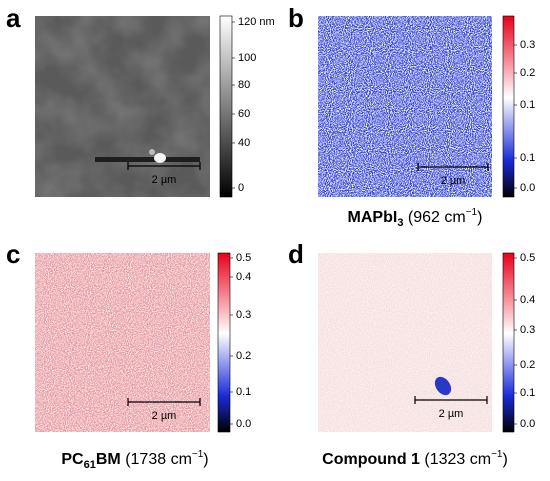  Describe the element at coordinates (443, 386) in the screenshot. I see `map-feature` at that location.